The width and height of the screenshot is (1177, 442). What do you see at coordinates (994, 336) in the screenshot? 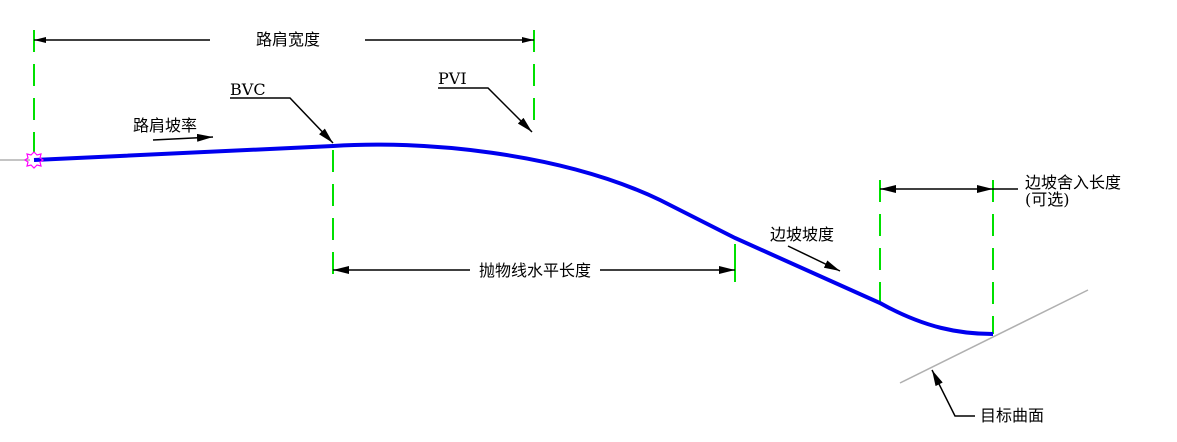
I see `target-surface-line` at bounding box center [994, 336].